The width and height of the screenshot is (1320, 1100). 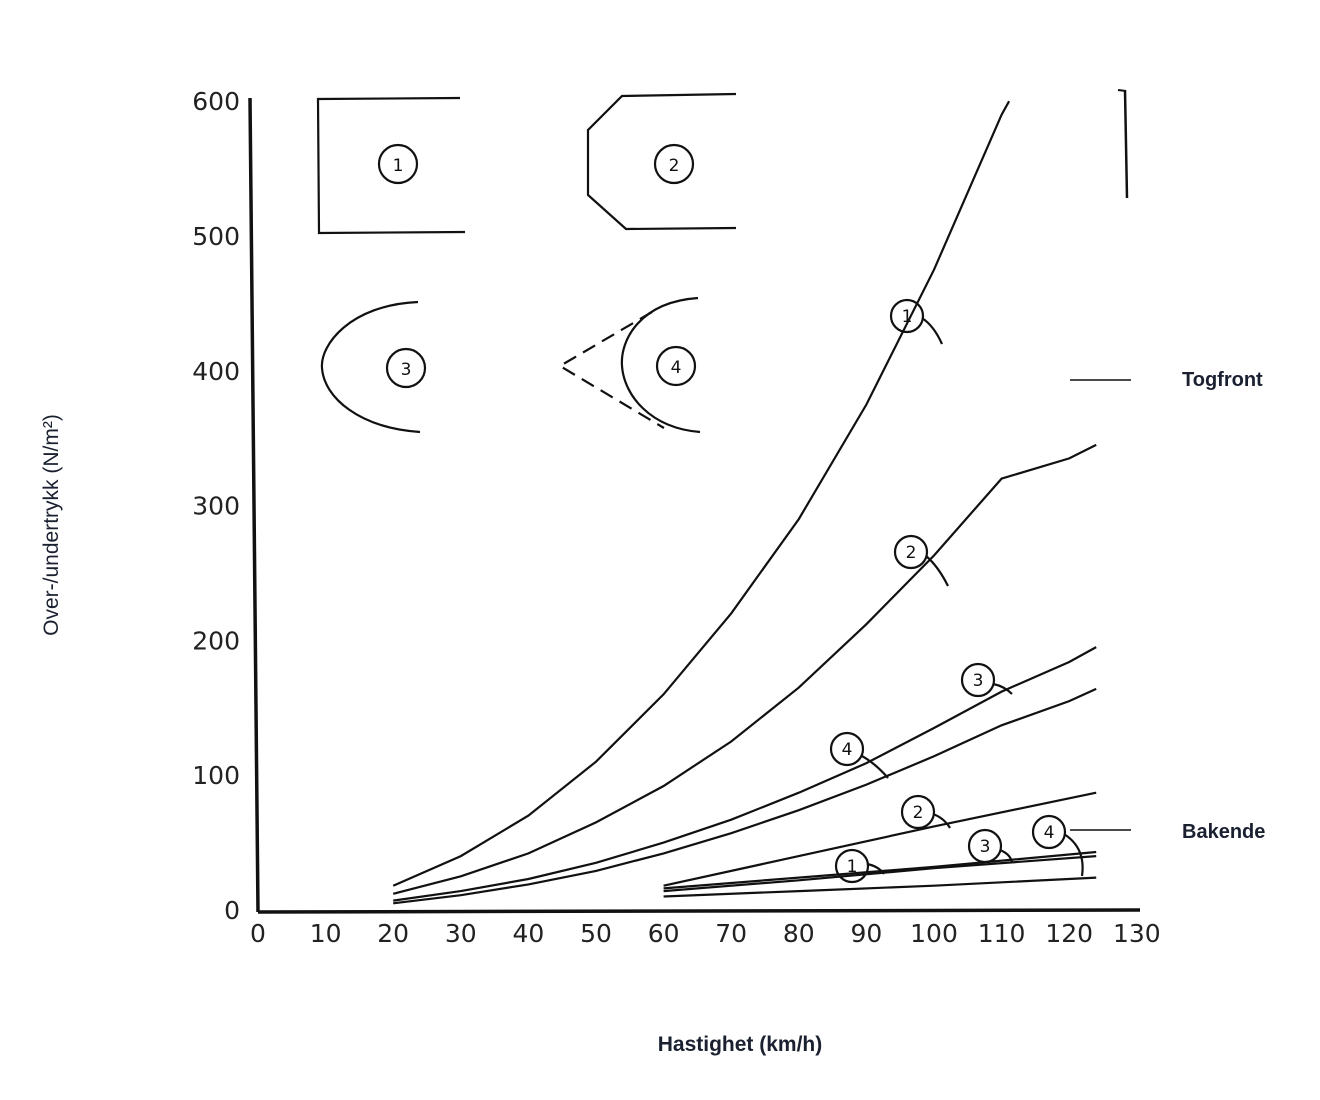 I want to click on shape-label-text: 4, so click(x=676, y=368).